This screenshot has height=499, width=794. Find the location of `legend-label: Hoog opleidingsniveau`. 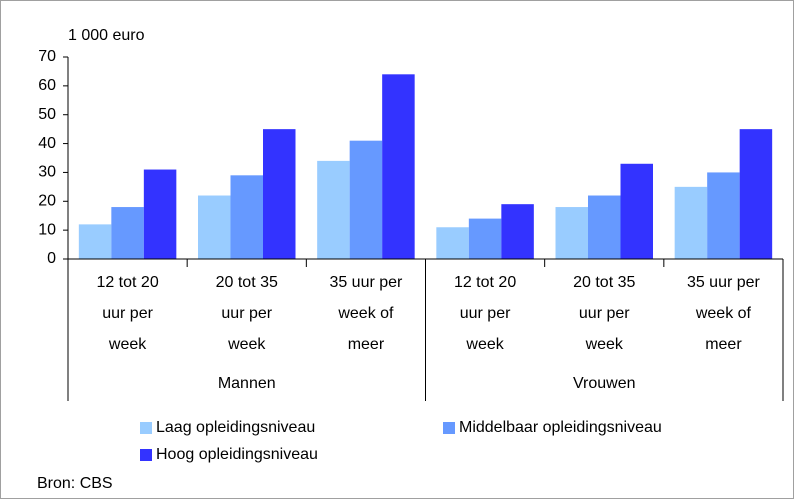

legend-label: Hoog opleidingsniveau is located at coordinates (237, 454).